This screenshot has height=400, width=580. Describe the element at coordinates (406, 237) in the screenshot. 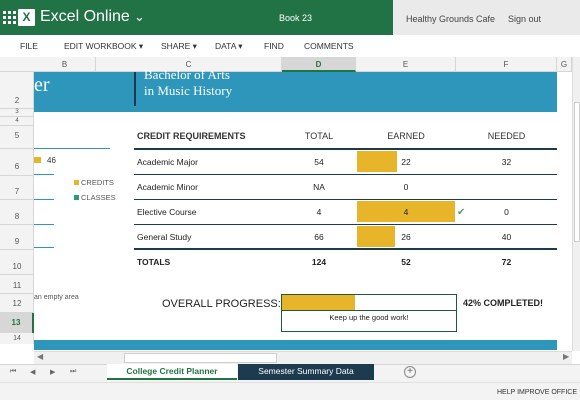

I see `table-cell-earned: 26` at that location.